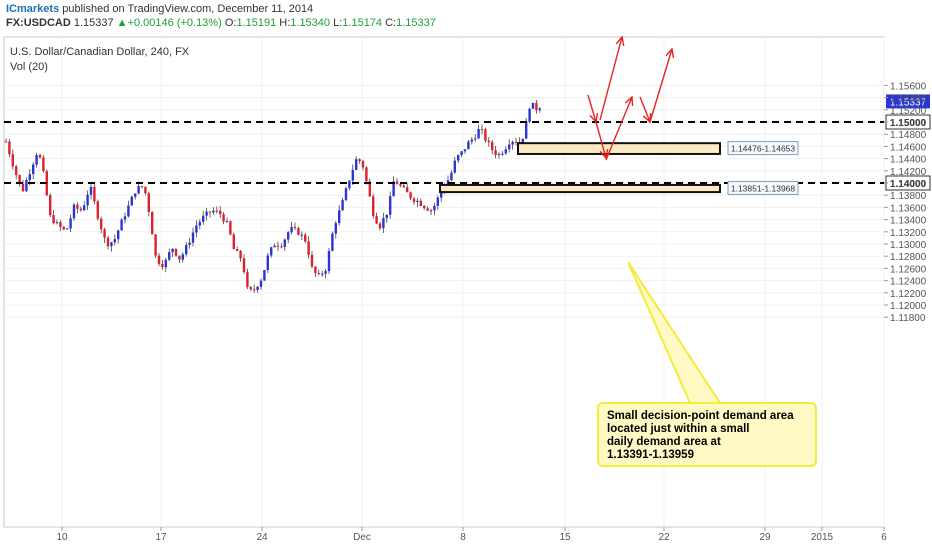 The width and height of the screenshot is (932, 550). What do you see at coordinates (908, 233) in the screenshot?
I see `y-tick-label: 1.13200` at bounding box center [908, 233].